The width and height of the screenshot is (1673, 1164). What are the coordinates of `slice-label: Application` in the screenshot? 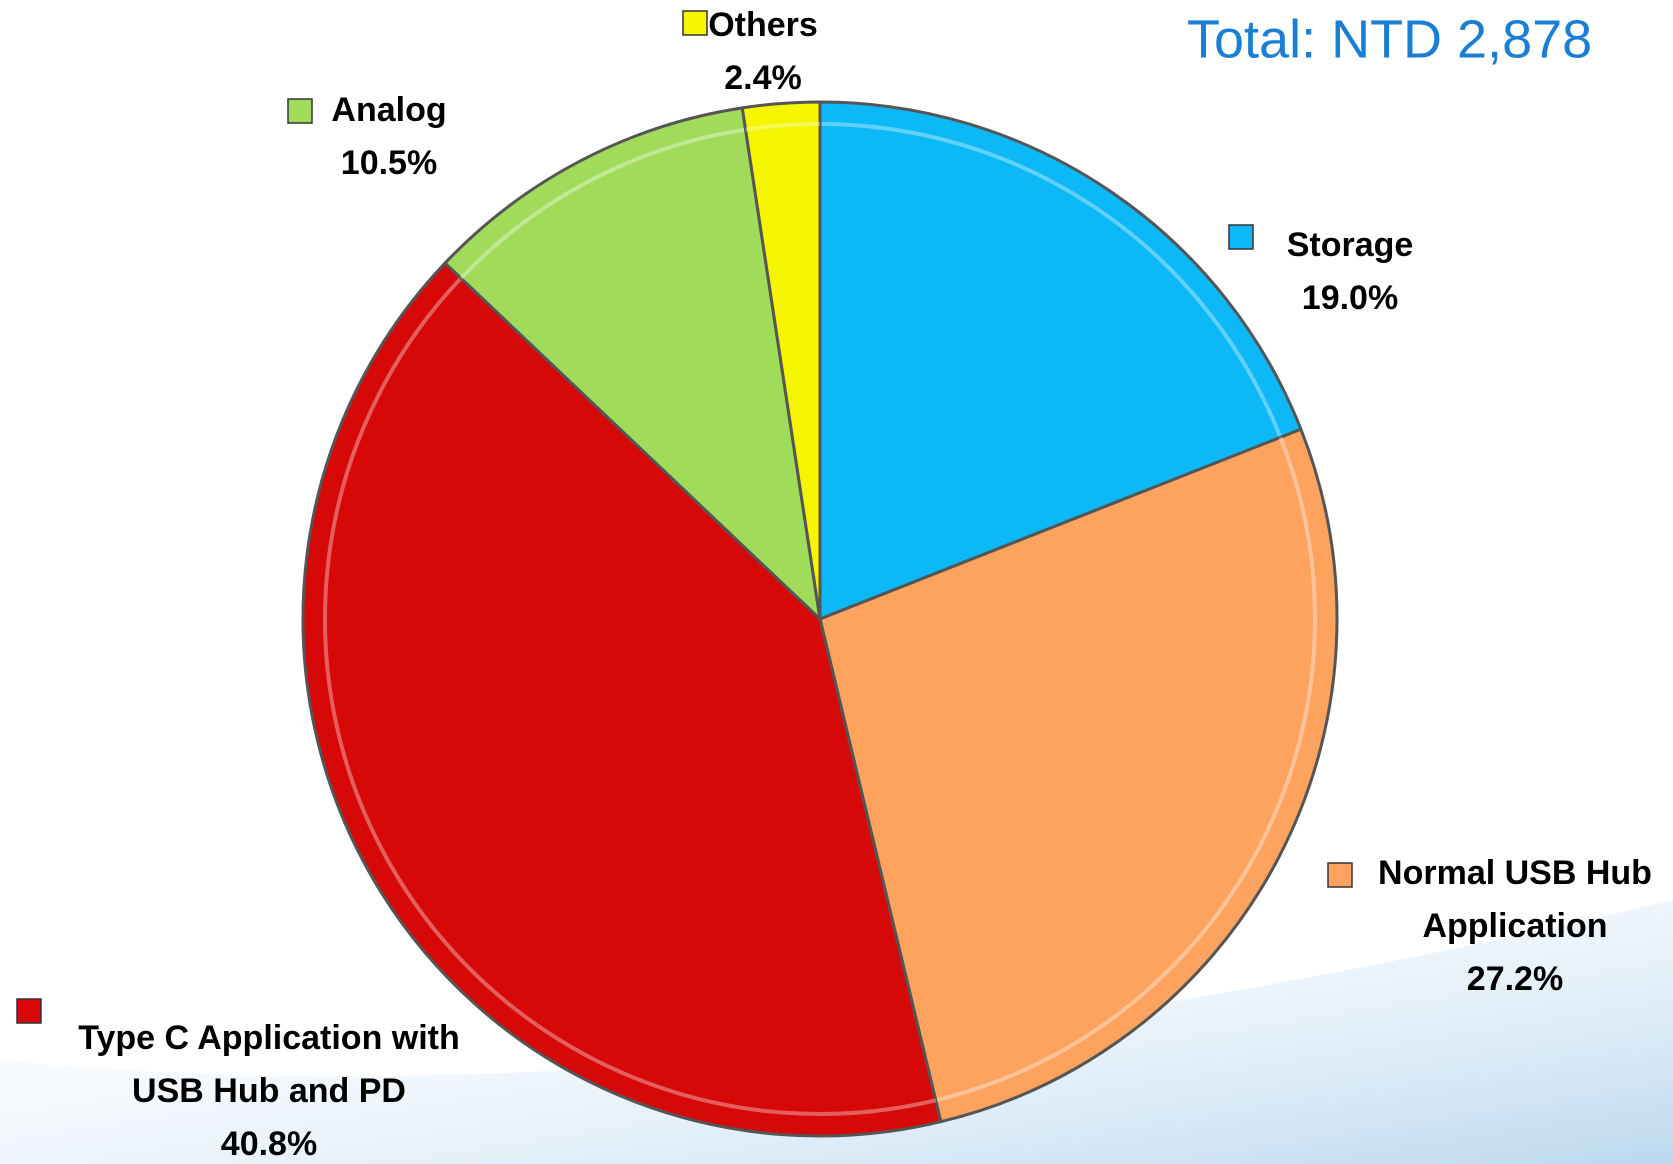 It's located at (1514, 926).